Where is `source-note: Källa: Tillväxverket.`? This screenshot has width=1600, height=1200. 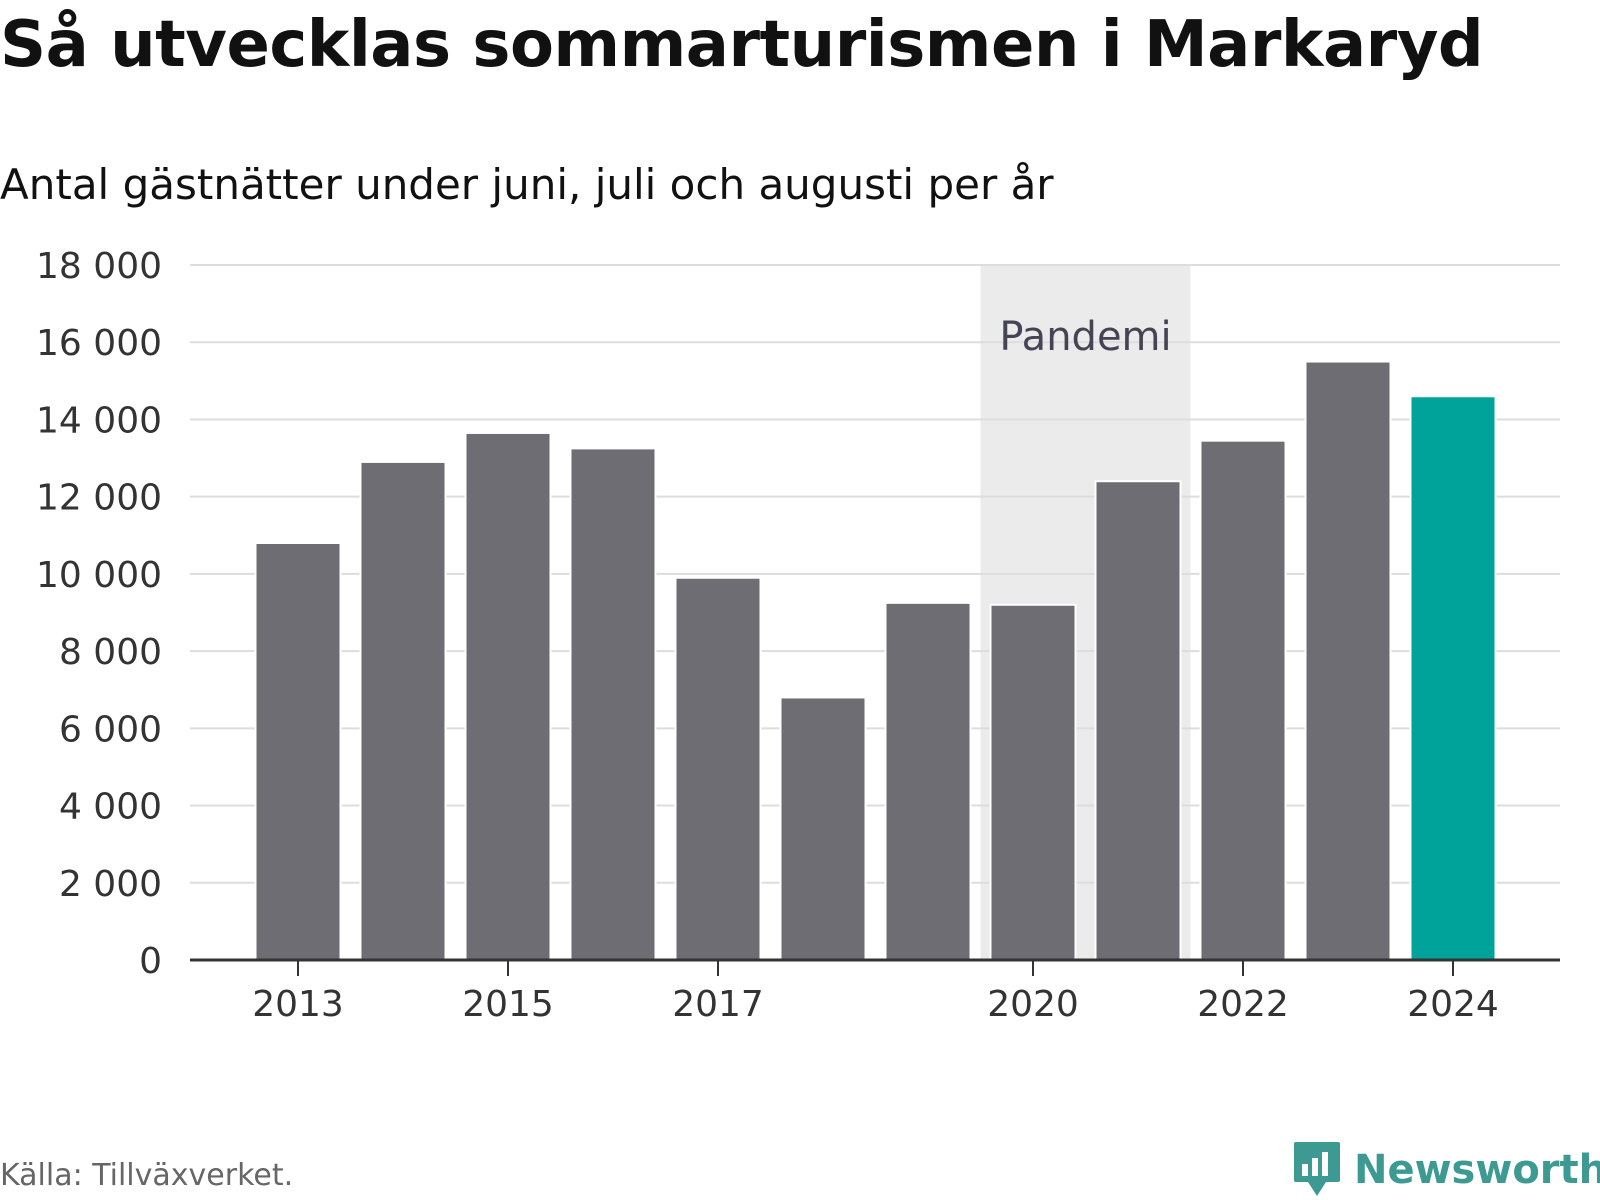
source-note: Källa: Tillväxverket. is located at coordinates (147, 1175).